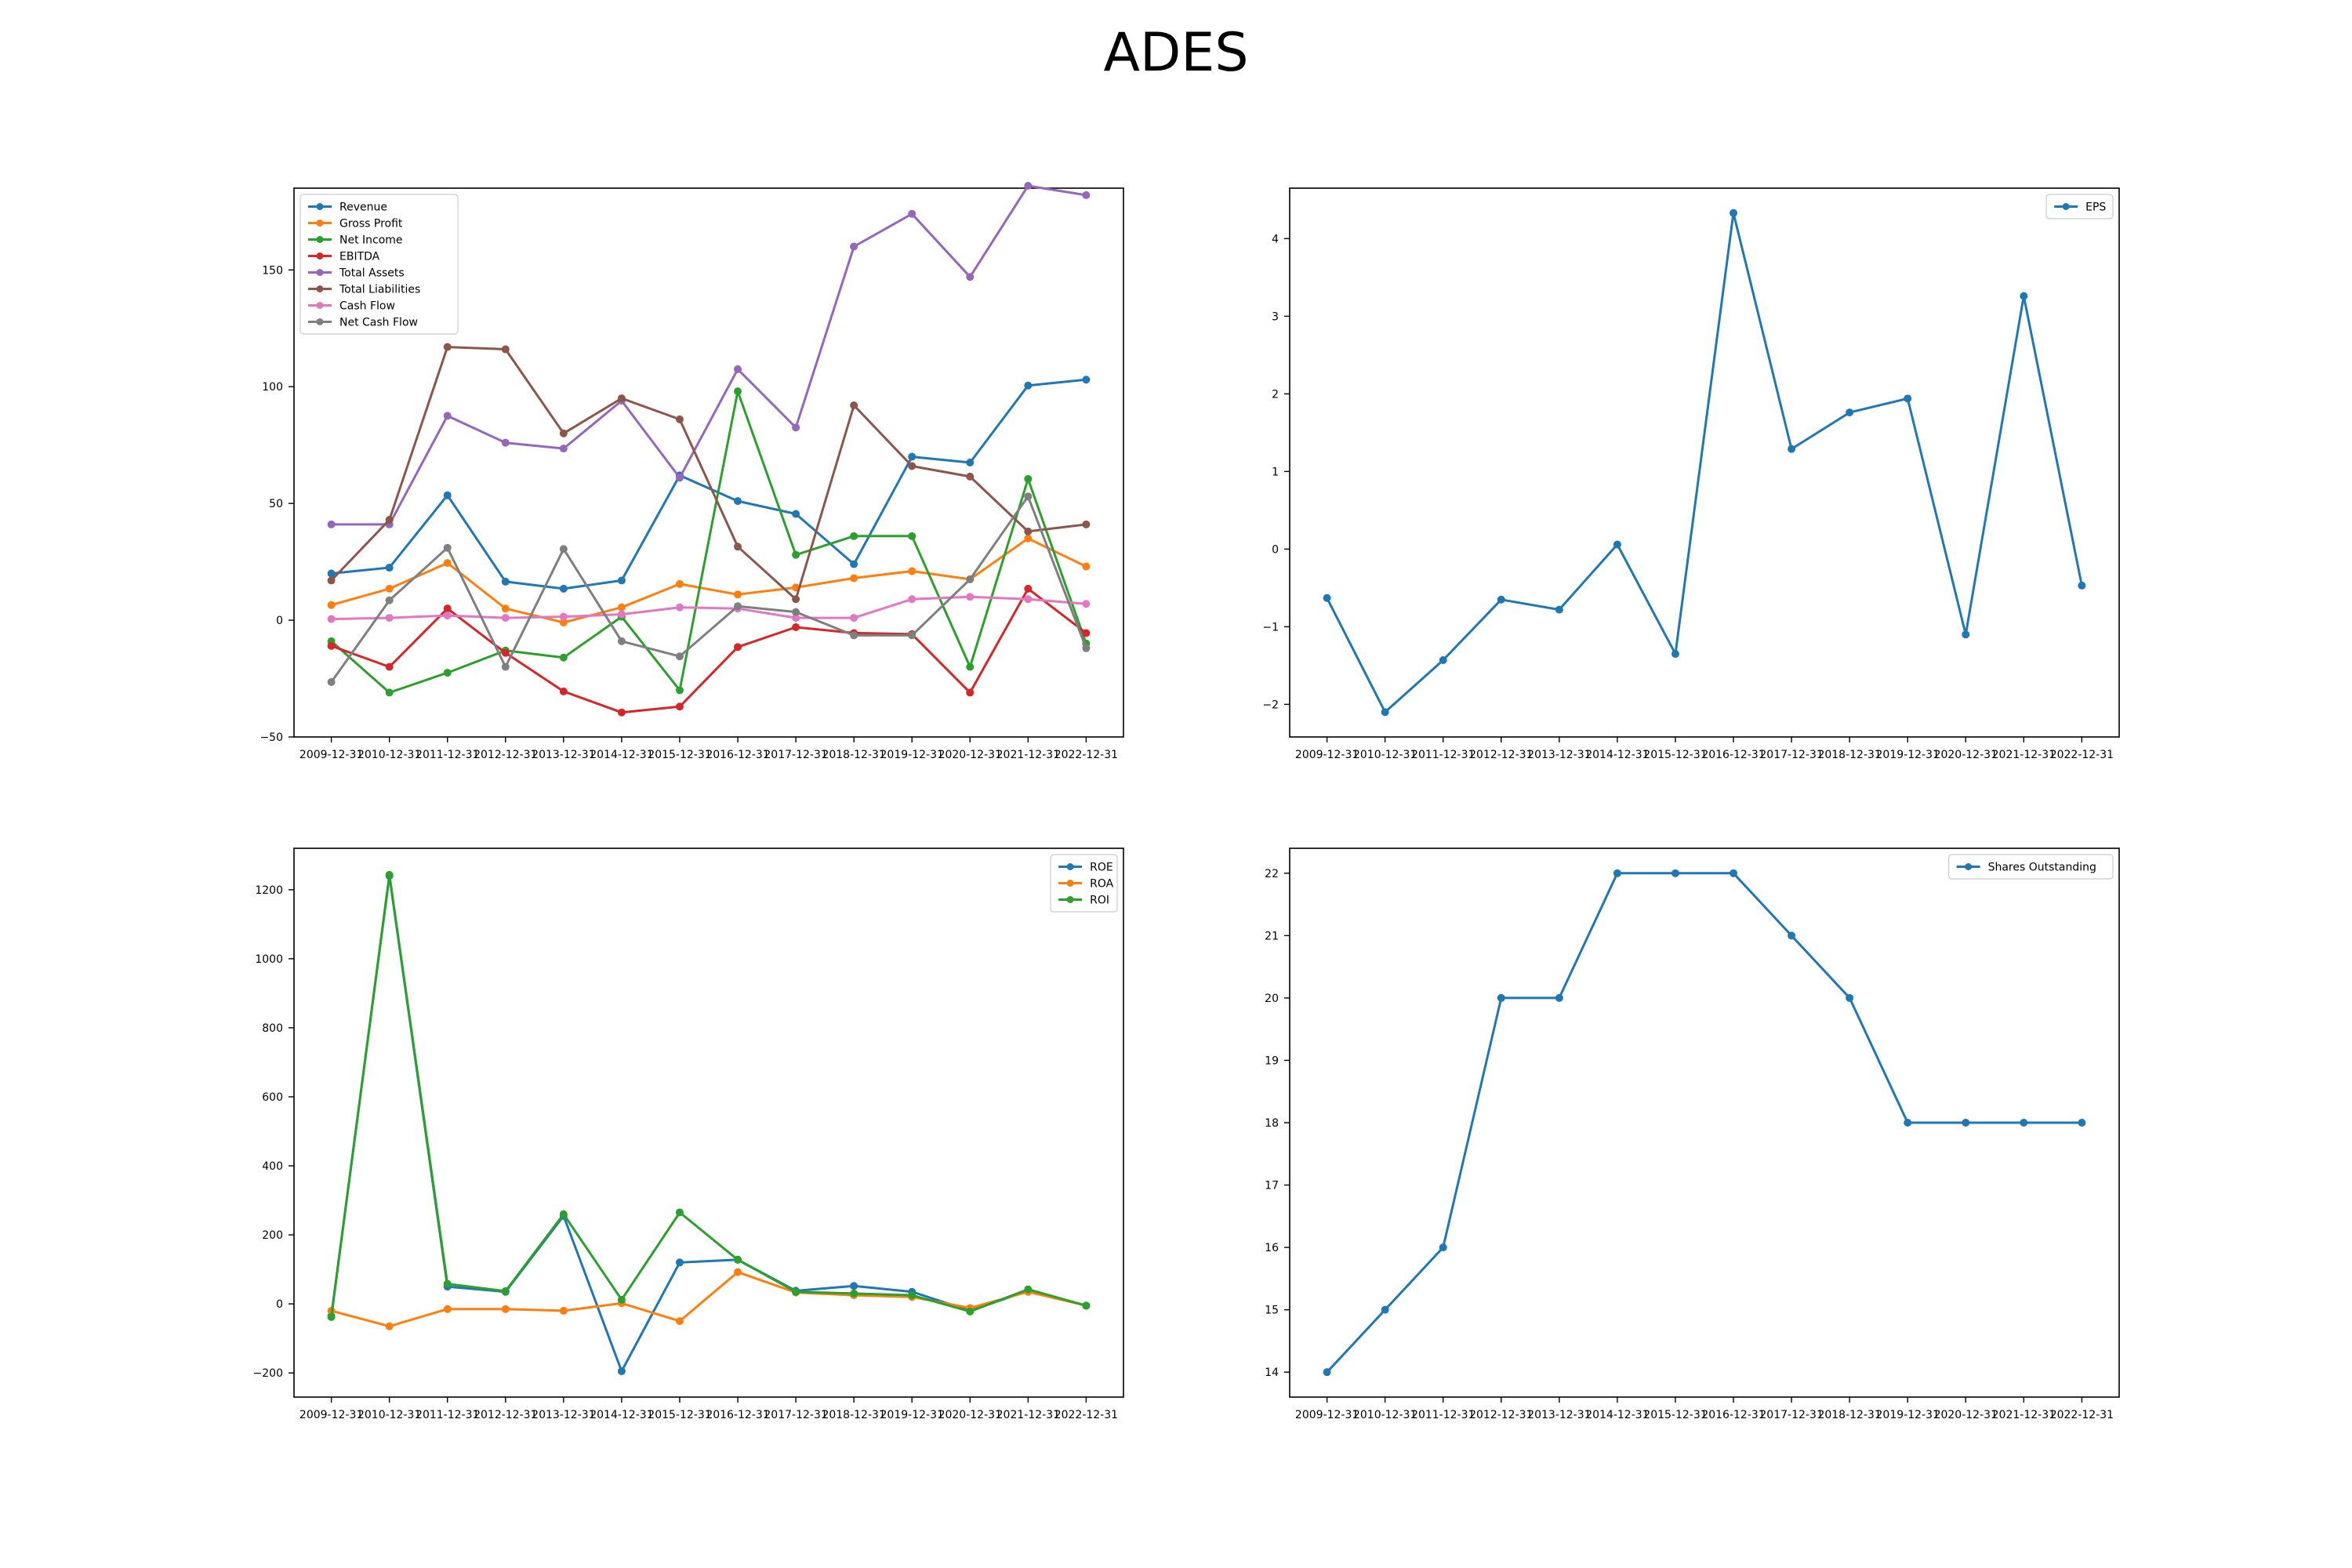 This screenshot has width=2352, height=1568. I want to click on x-tick-label: 2009-12-31, so click(1327, 755).